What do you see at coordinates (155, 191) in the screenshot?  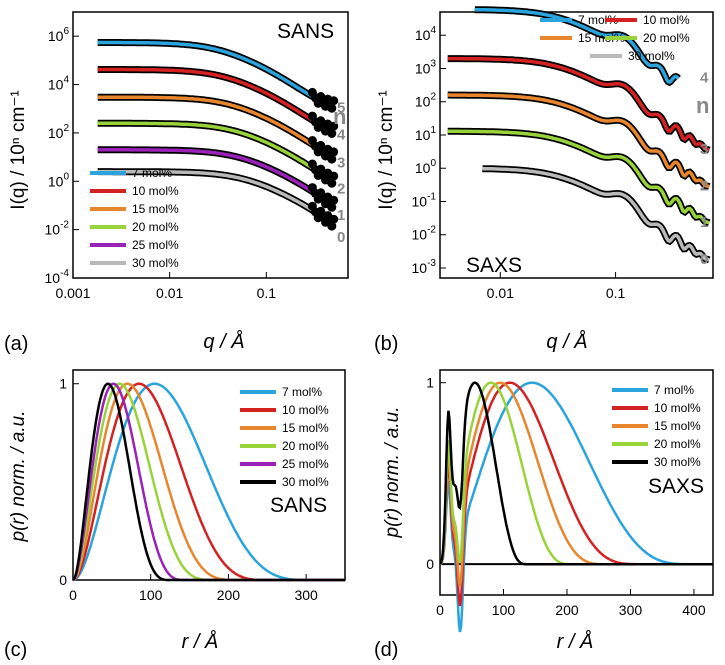 I see `panel-a-legend-label: 10 mol%` at bounding box center [155, 191].